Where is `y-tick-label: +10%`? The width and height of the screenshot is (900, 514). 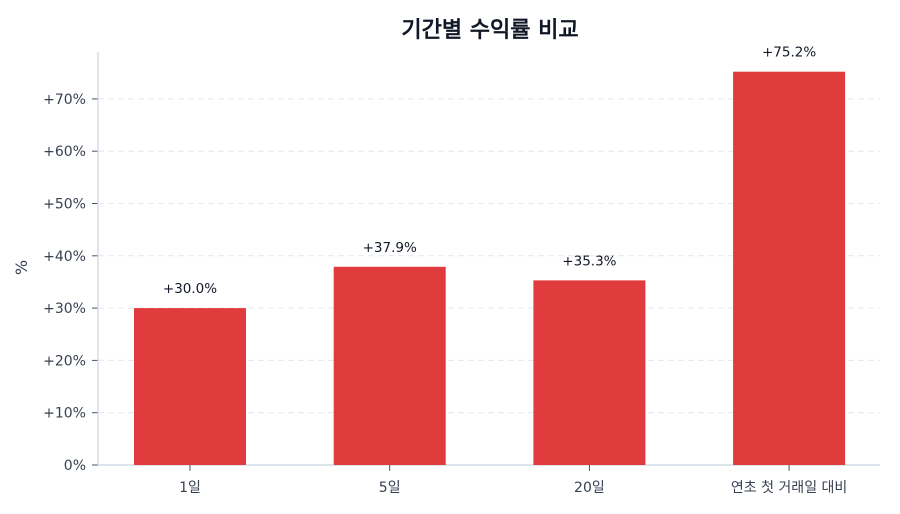 y-tick-label: +10% is located at coordinates (64, 414).